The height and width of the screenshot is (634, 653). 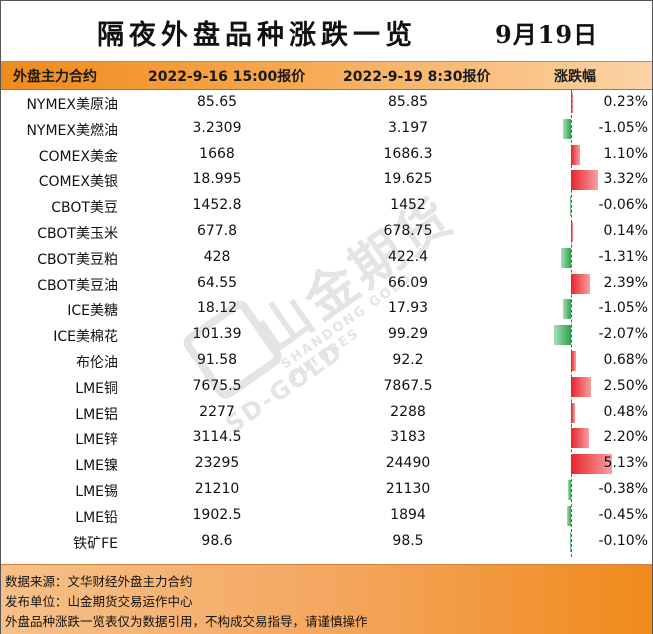 I want to click on row-name: 布伦油, so click(x=97, y=362).